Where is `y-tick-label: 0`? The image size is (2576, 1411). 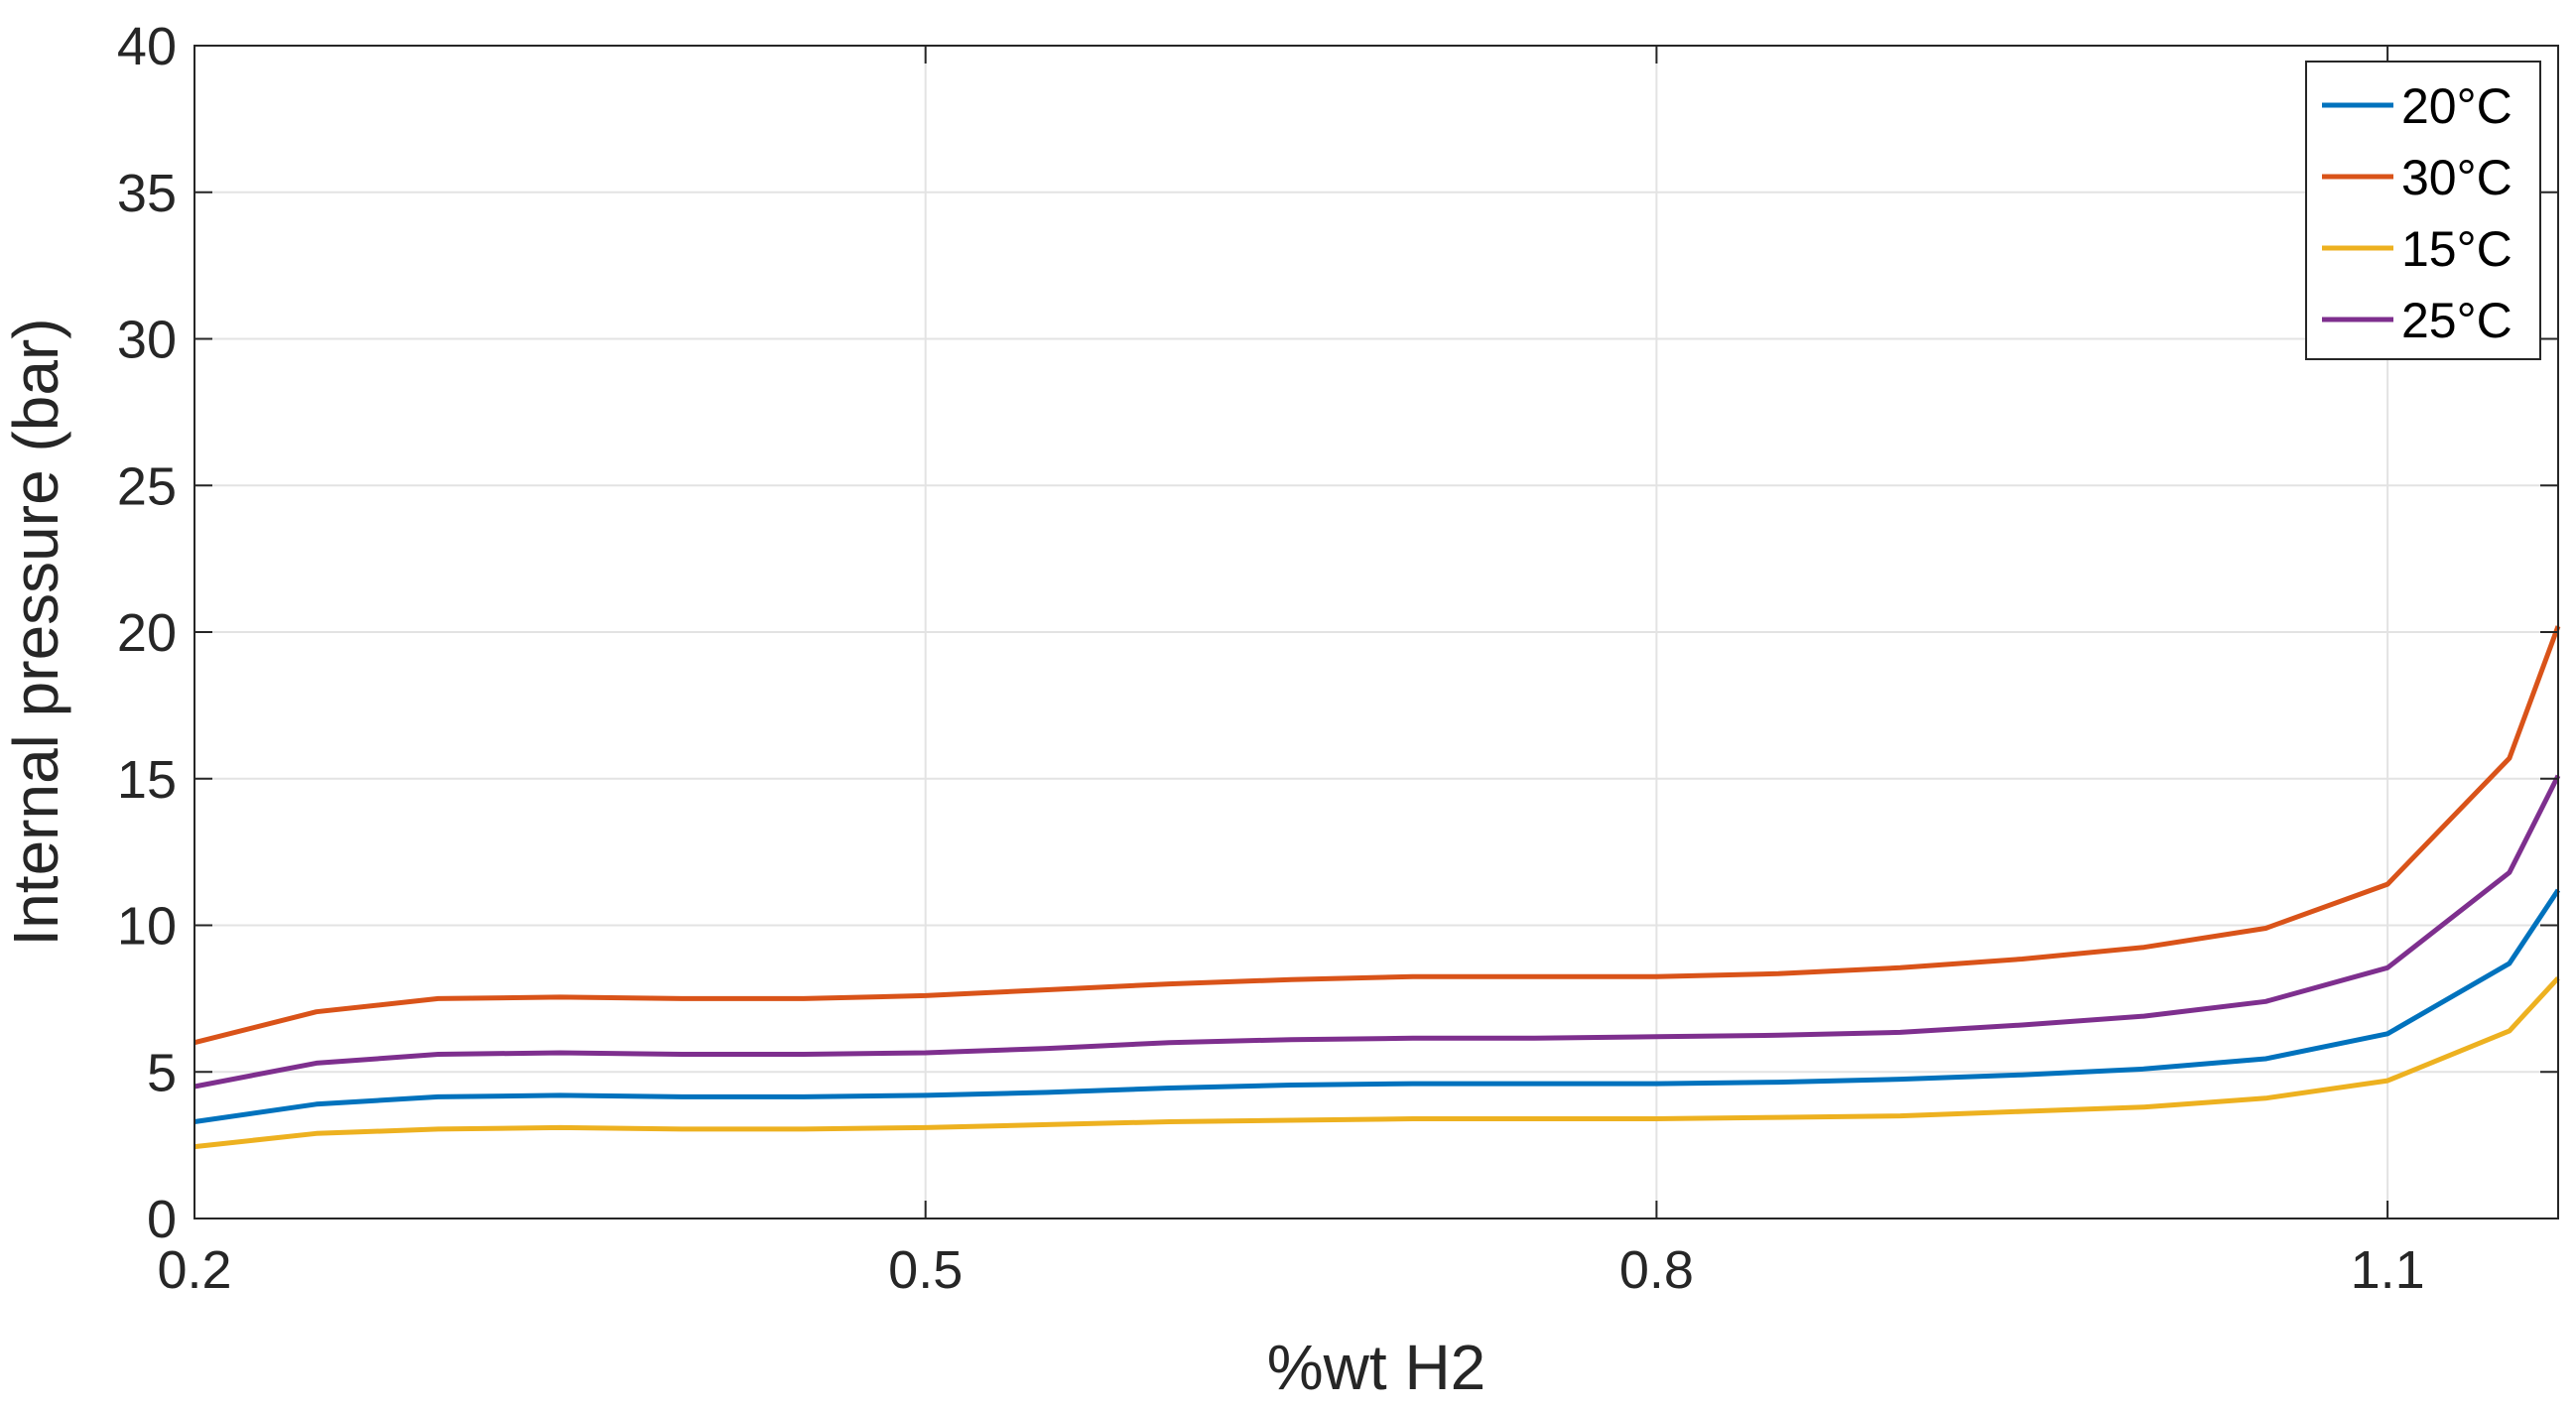 y-tick-label: 0 is located at coordinates (162, 1219).